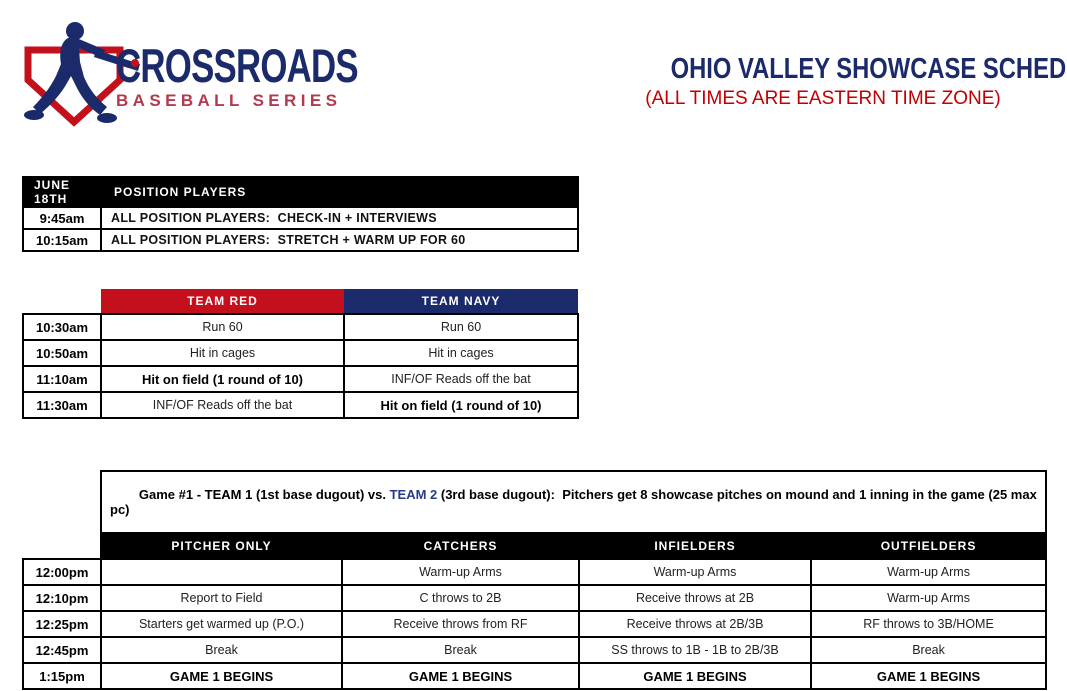 This screenshot has height=691, width=1067. What do you see at coordinates (222, 327) in the screenshot?
I see `team-red-cell: Run 60` at bounding box center [222, 327].